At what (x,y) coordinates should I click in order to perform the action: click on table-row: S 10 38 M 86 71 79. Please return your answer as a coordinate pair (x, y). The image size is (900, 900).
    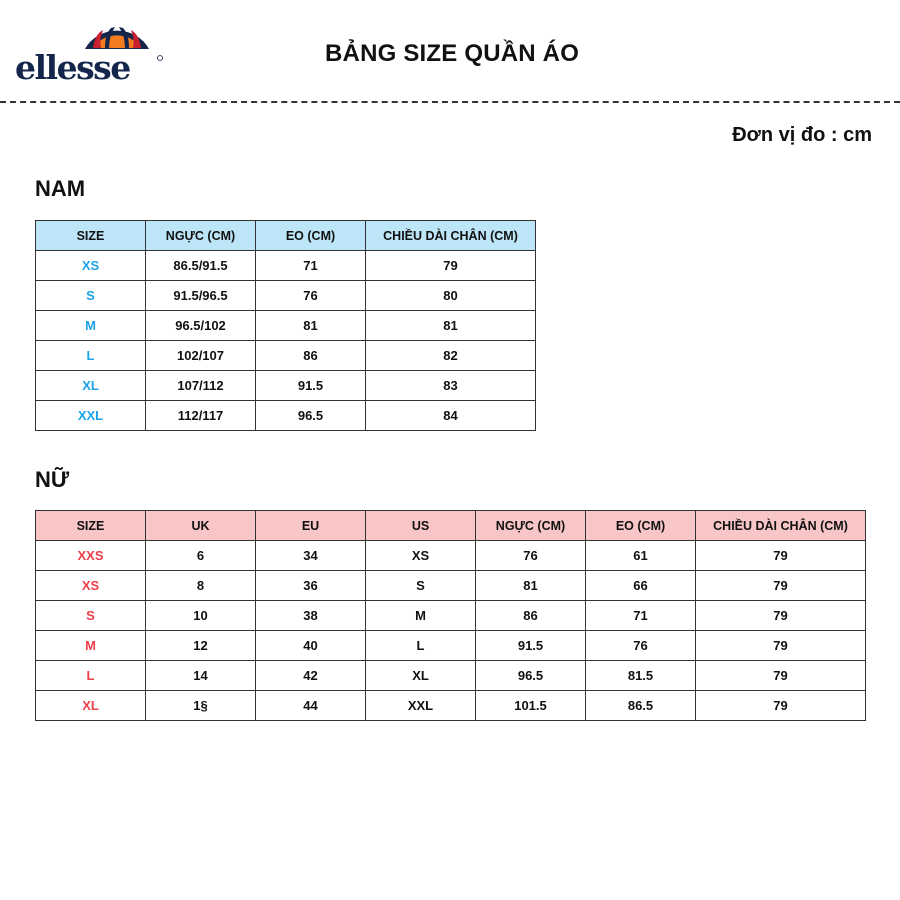
    Looking at the image, I should click on (450, 615).